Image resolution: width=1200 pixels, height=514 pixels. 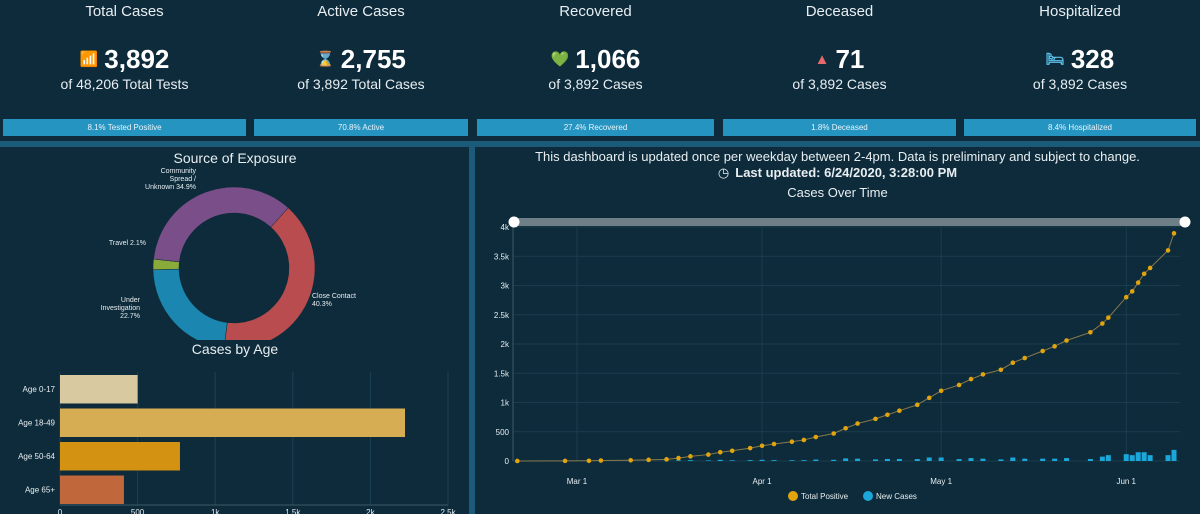 What do you see at coordinates (868, 496) in the screenshot?
I see `legend-marker-new-cases` at bounding box center [868, 496].